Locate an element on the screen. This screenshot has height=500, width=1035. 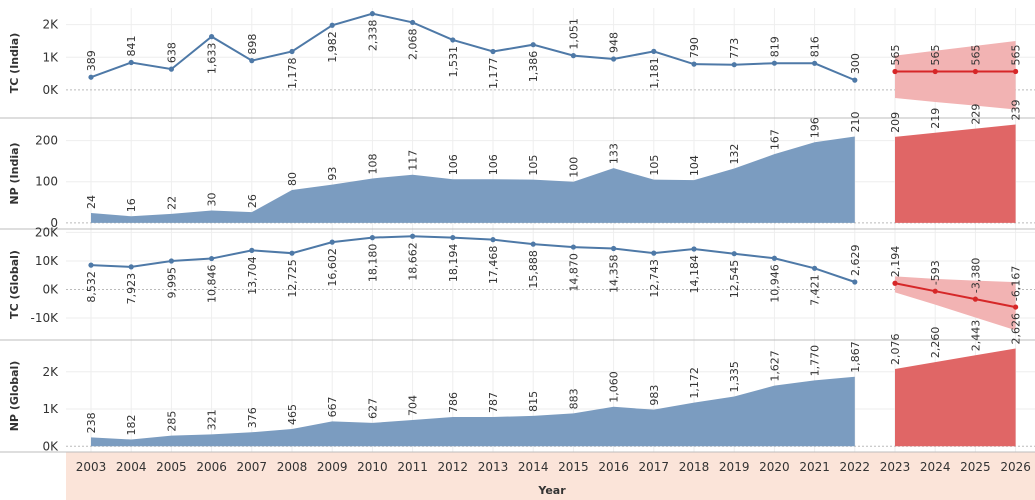
series-line-actual is located at coordinates (473, 259).